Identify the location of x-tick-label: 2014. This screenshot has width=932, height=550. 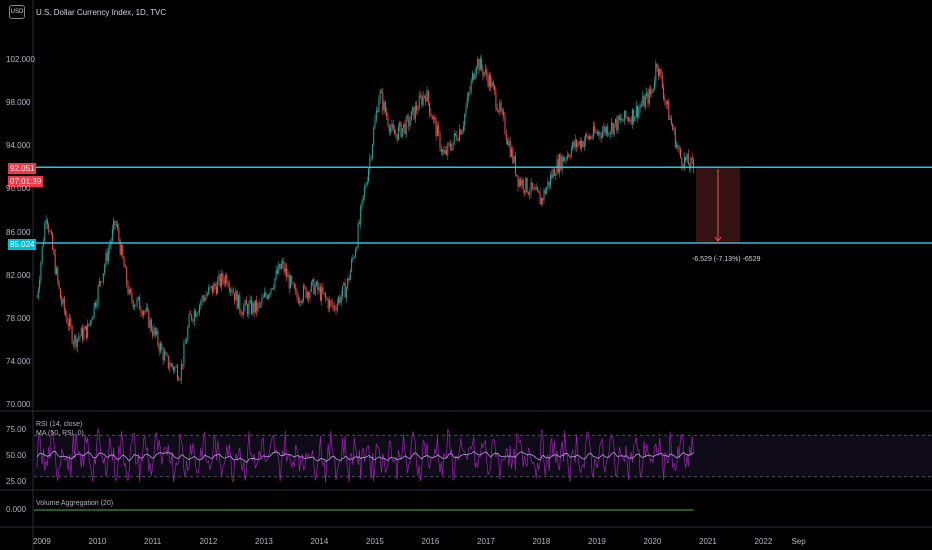
(319, 541).